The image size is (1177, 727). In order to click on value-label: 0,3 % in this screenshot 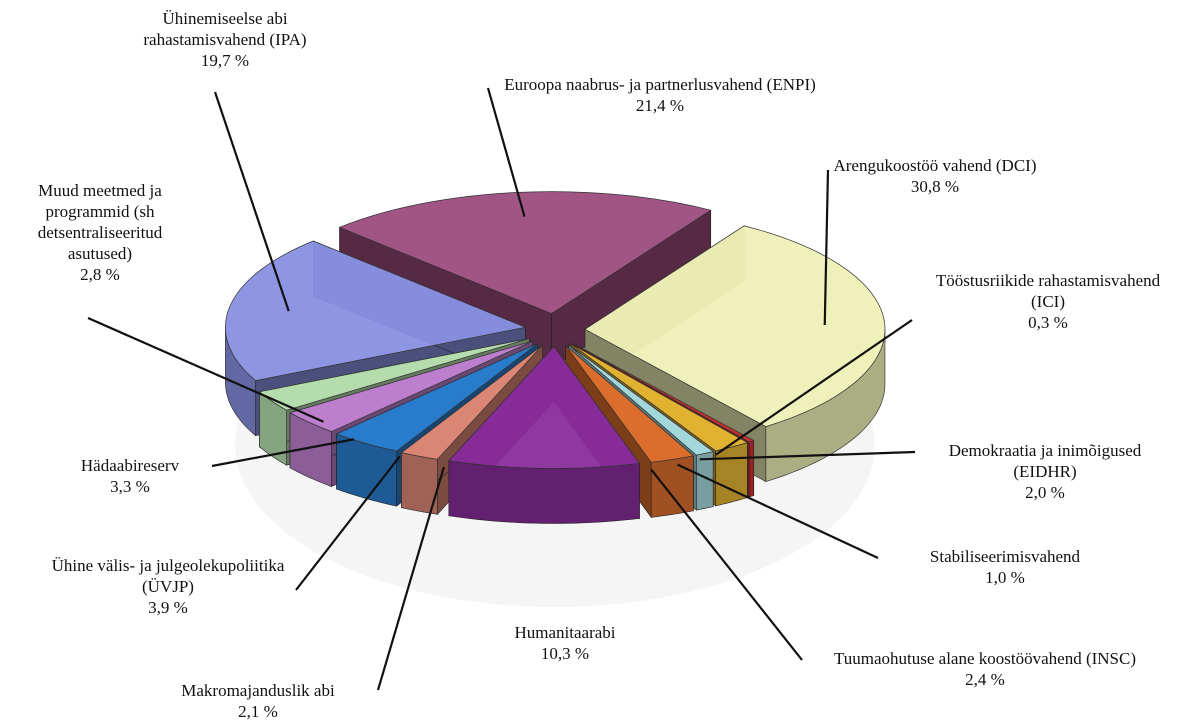, I will do `click(1048, 322)`.